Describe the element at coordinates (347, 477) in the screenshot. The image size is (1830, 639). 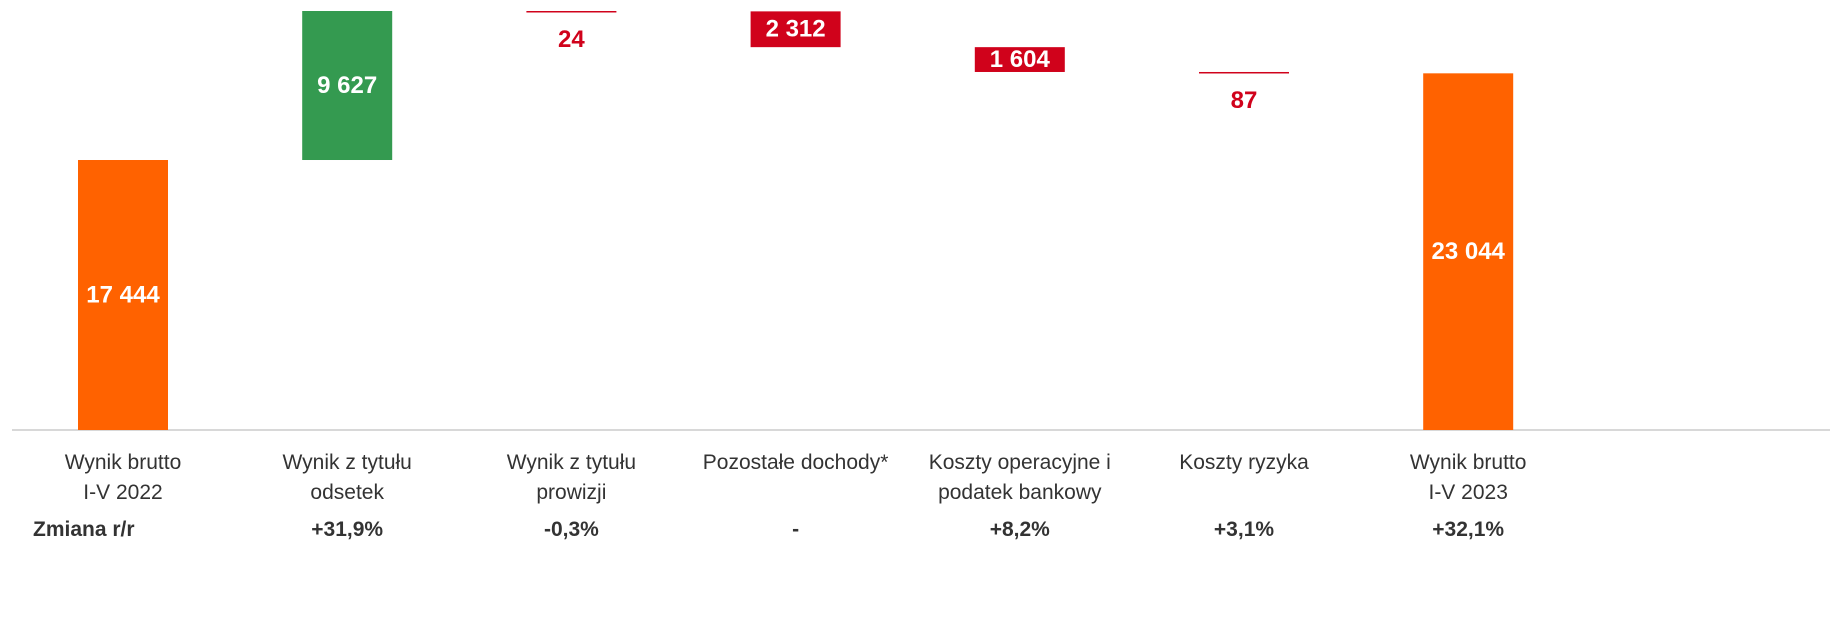
I see `x-tick-label: Wynik z tytułu odsetek` at that location.